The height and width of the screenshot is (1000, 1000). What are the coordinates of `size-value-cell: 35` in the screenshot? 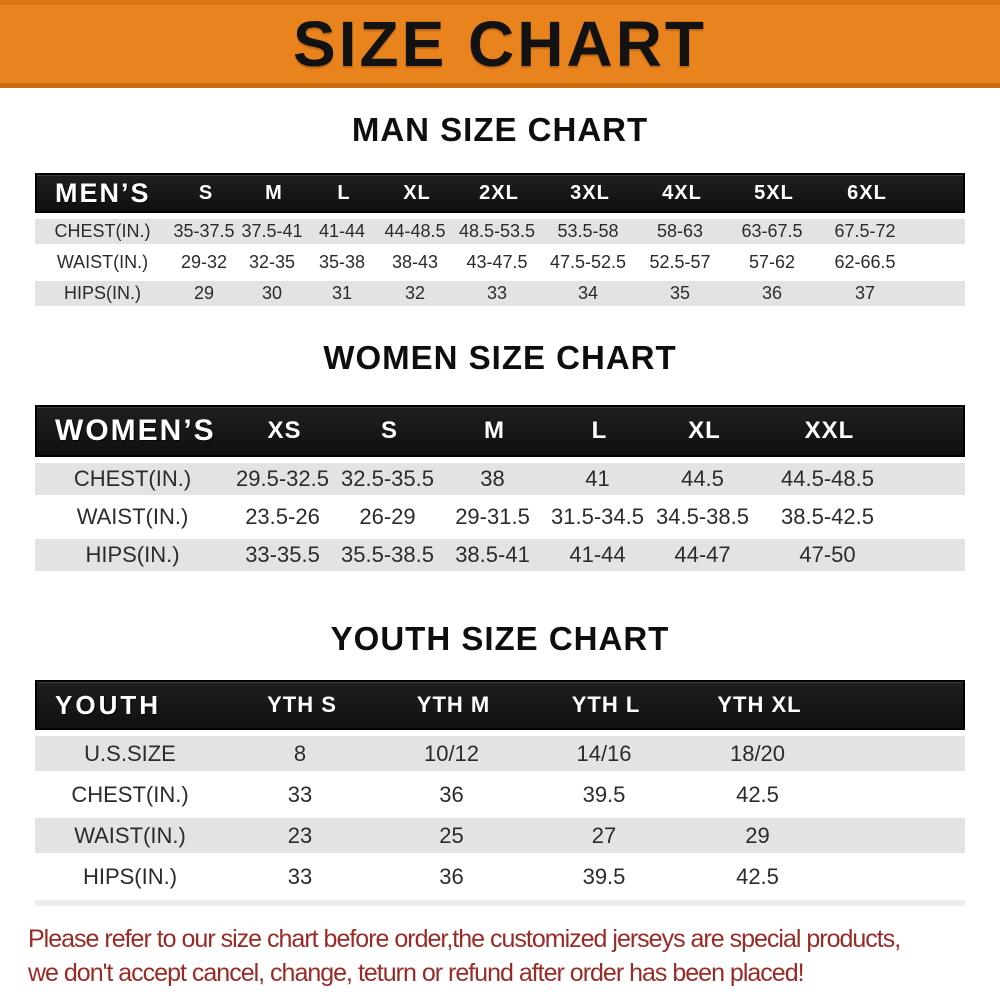 It's located at (680, 293).